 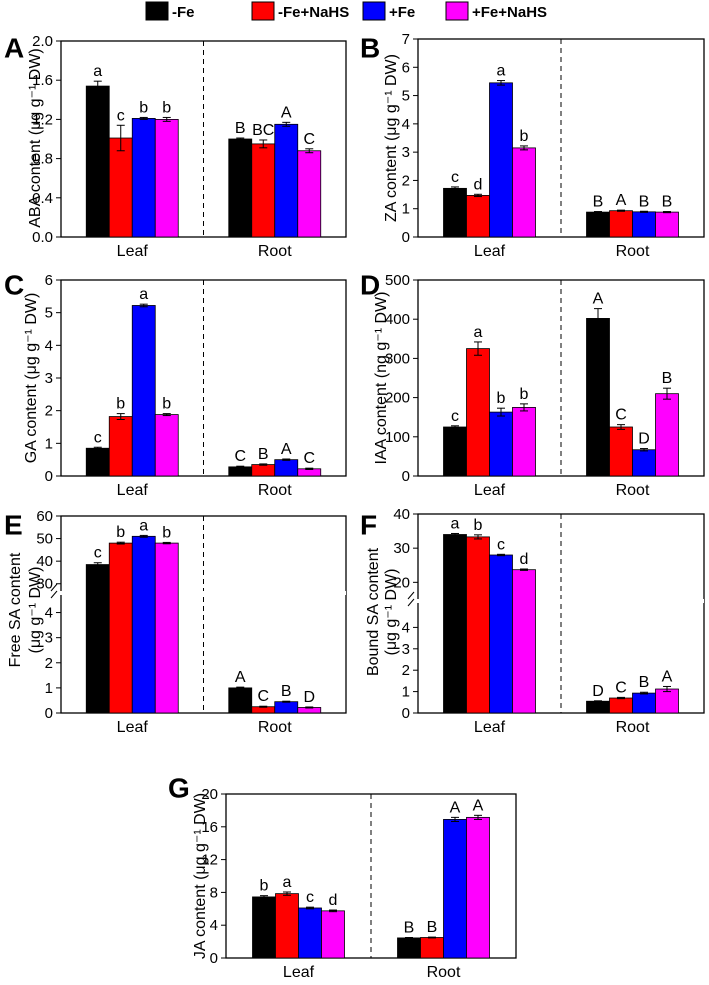 I want to click on y-tick-label: 1.6, so click(x=42, y=80).